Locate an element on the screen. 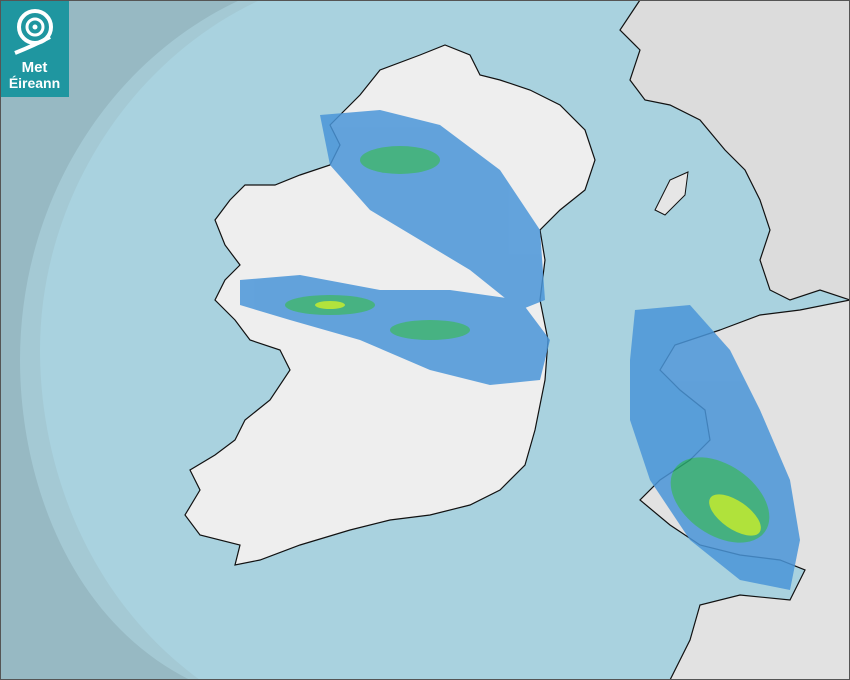 The image size is (850, 680). met-eireann-logo: Met Éireann is located at coordinates (34, 48).